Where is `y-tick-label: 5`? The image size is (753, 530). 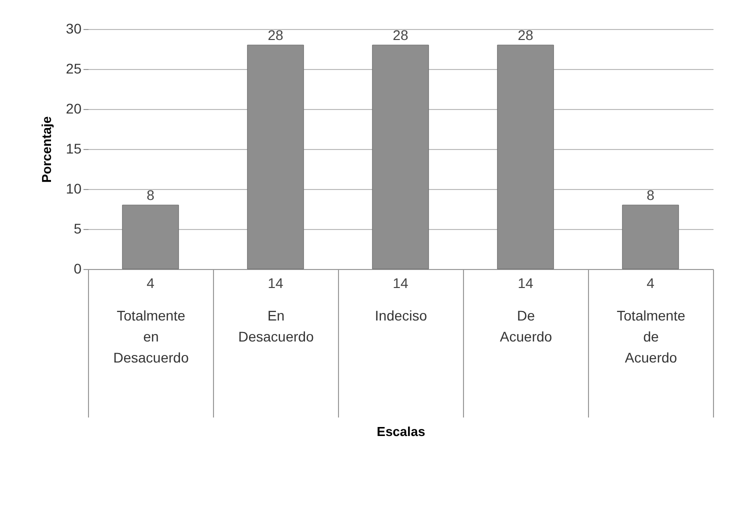 y-tick-label: 5 is located at coordinates (78, 228).